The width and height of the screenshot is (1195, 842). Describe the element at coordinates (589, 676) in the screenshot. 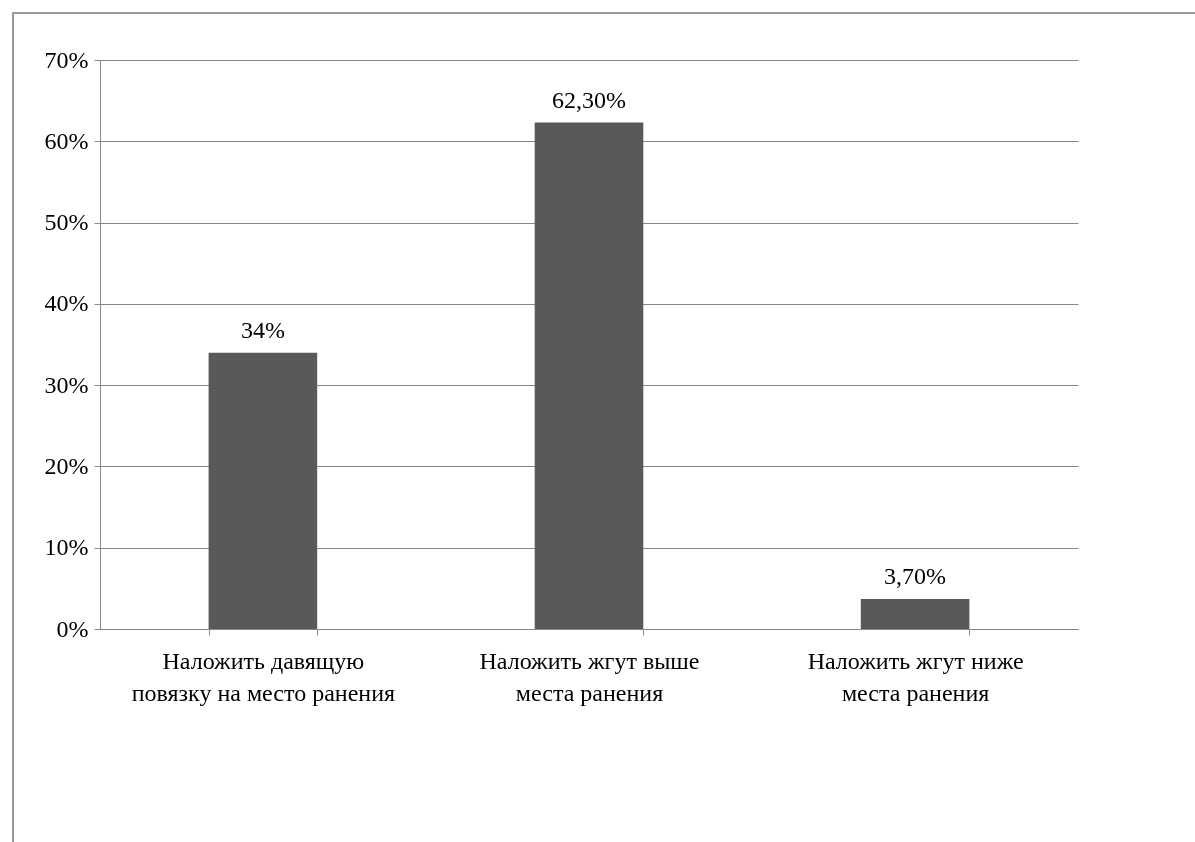

I see `x-tick-label: Наложить жгут выше места ранения` at that location.